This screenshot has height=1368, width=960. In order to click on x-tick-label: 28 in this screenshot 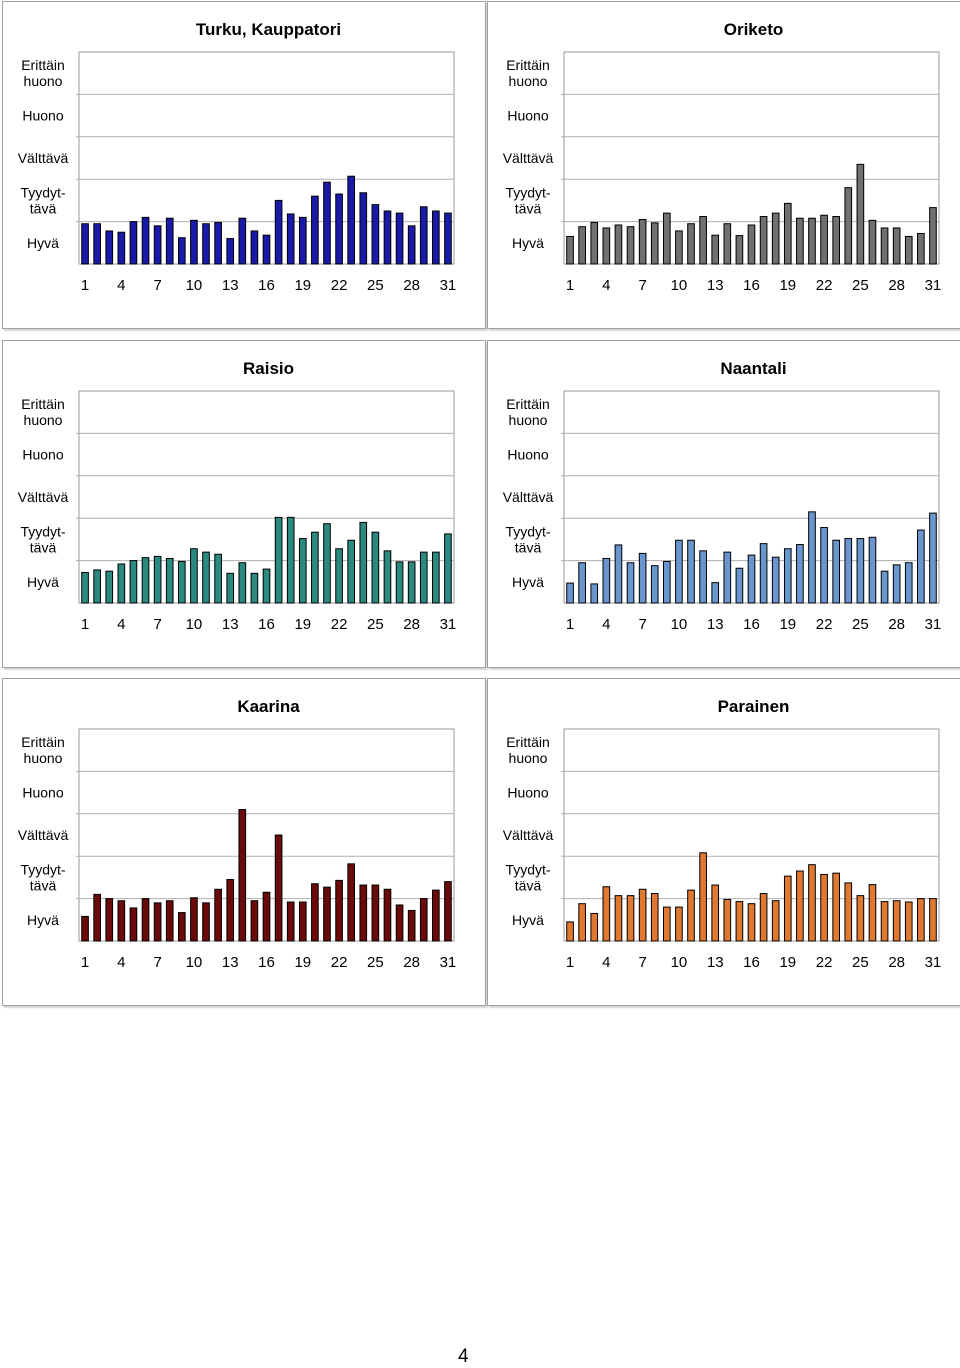, I will do `click(896, 285)`.